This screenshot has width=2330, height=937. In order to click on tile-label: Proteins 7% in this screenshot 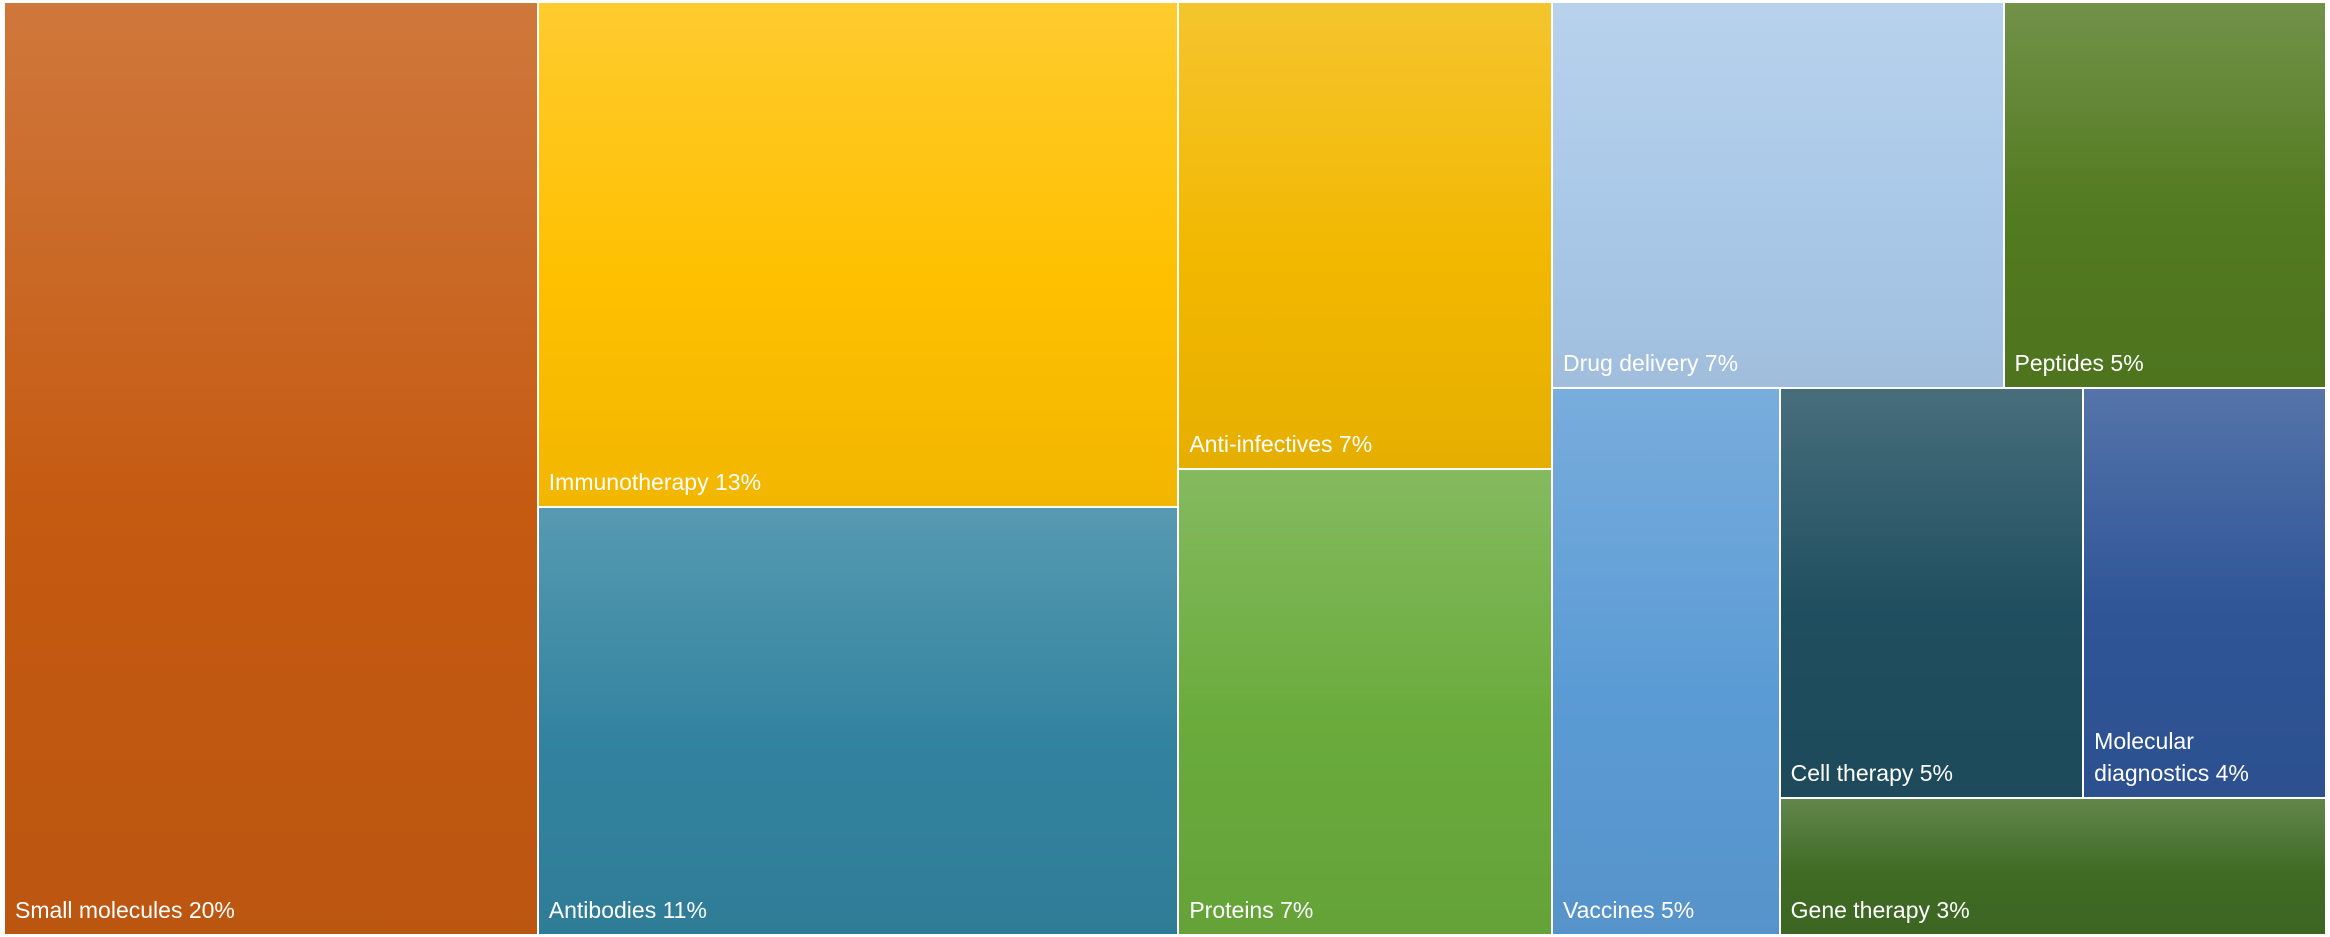, I will do `click(1365, 910)`.